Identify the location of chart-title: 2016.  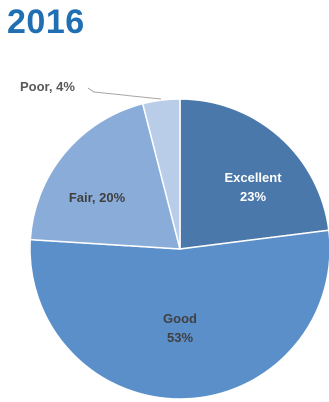
(46, 22).